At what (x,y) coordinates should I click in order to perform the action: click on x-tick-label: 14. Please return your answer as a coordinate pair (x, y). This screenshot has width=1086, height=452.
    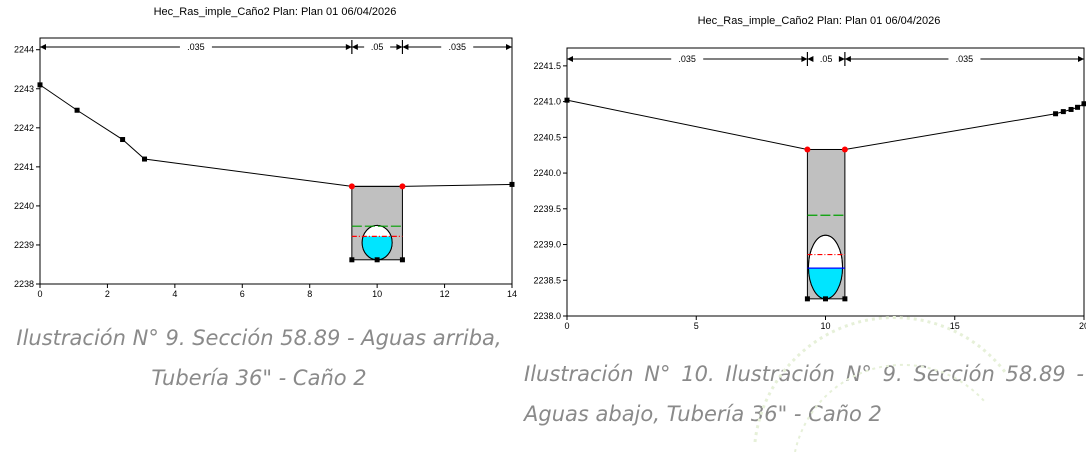
    Looking at the image, I should click on (512, 294).